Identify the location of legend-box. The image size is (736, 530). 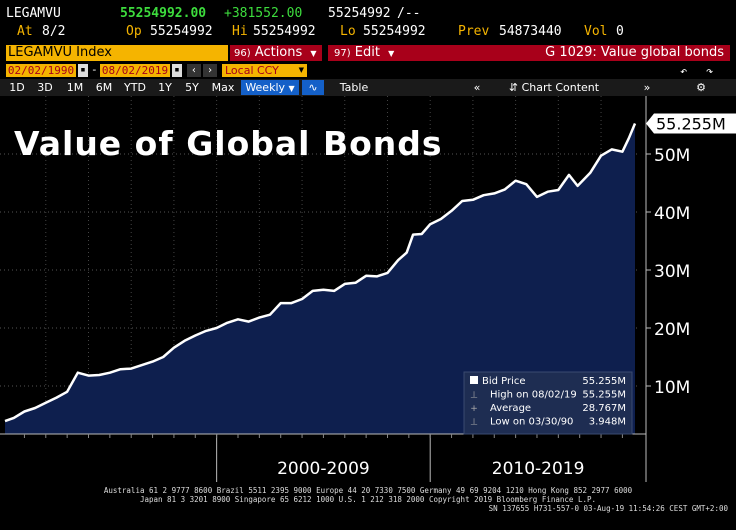
(548, 403).